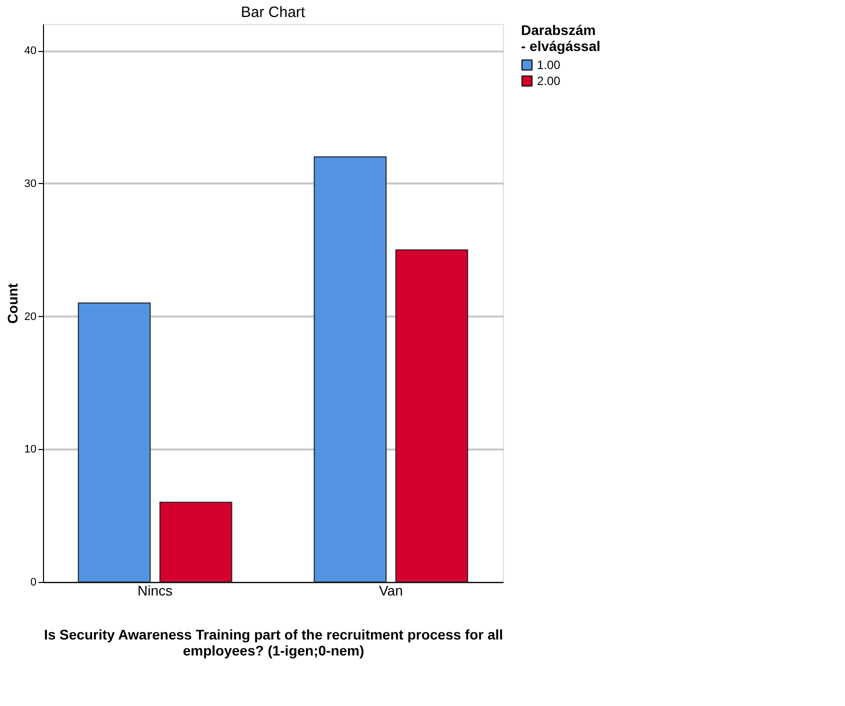 The height and width of the screenshot is (706, 845). Describe the element at coordinates (391, 590) in the screenshot. I see `x-tick-label: Van` at that location.